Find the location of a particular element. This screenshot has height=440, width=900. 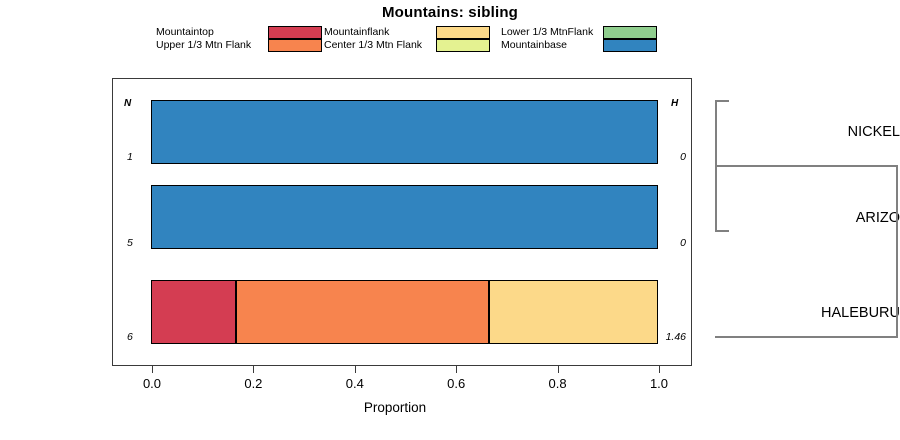

dendro-leaf-haleburu is located at coordinates (806, 337).